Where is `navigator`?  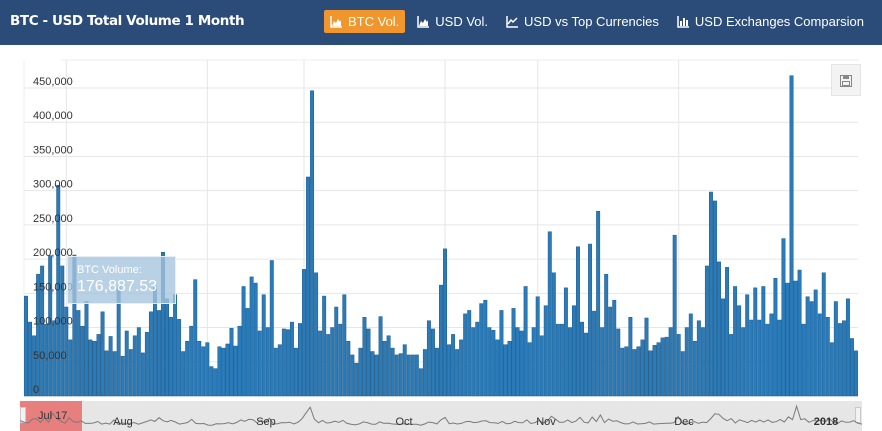 navigator is located at coordinates (441, 416).